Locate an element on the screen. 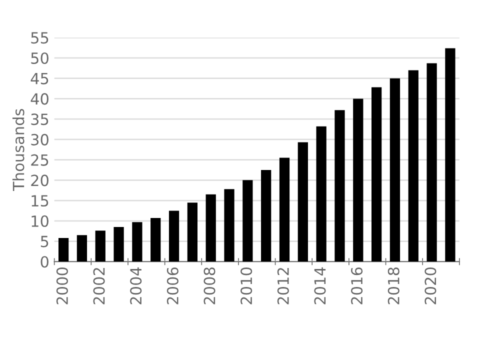 Image resolution: width=494 pixels, height=342 pixels. x-tick-label: 2004 is located at coordinates (136, 285).